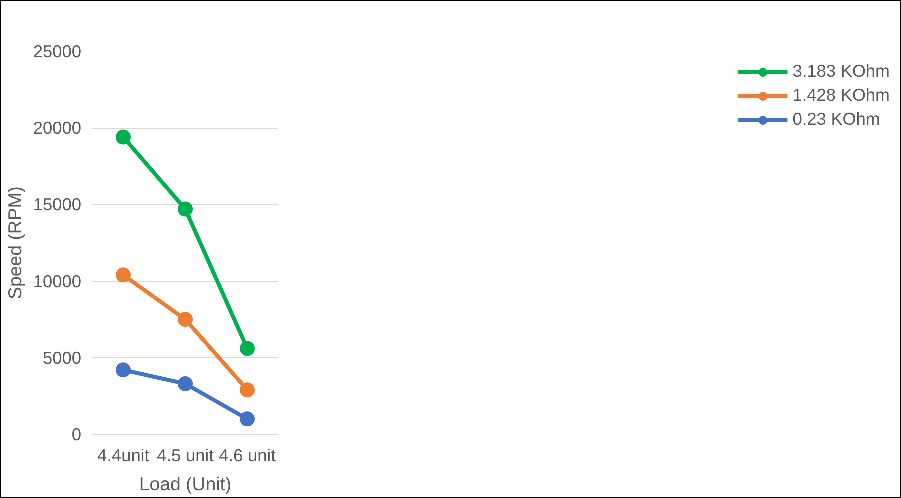 This screenshot has height=498, width=901. Describe the element at coordinates (247, 456) in the screenshot. I see `x-tick-label: 4.6 unit` at that location.